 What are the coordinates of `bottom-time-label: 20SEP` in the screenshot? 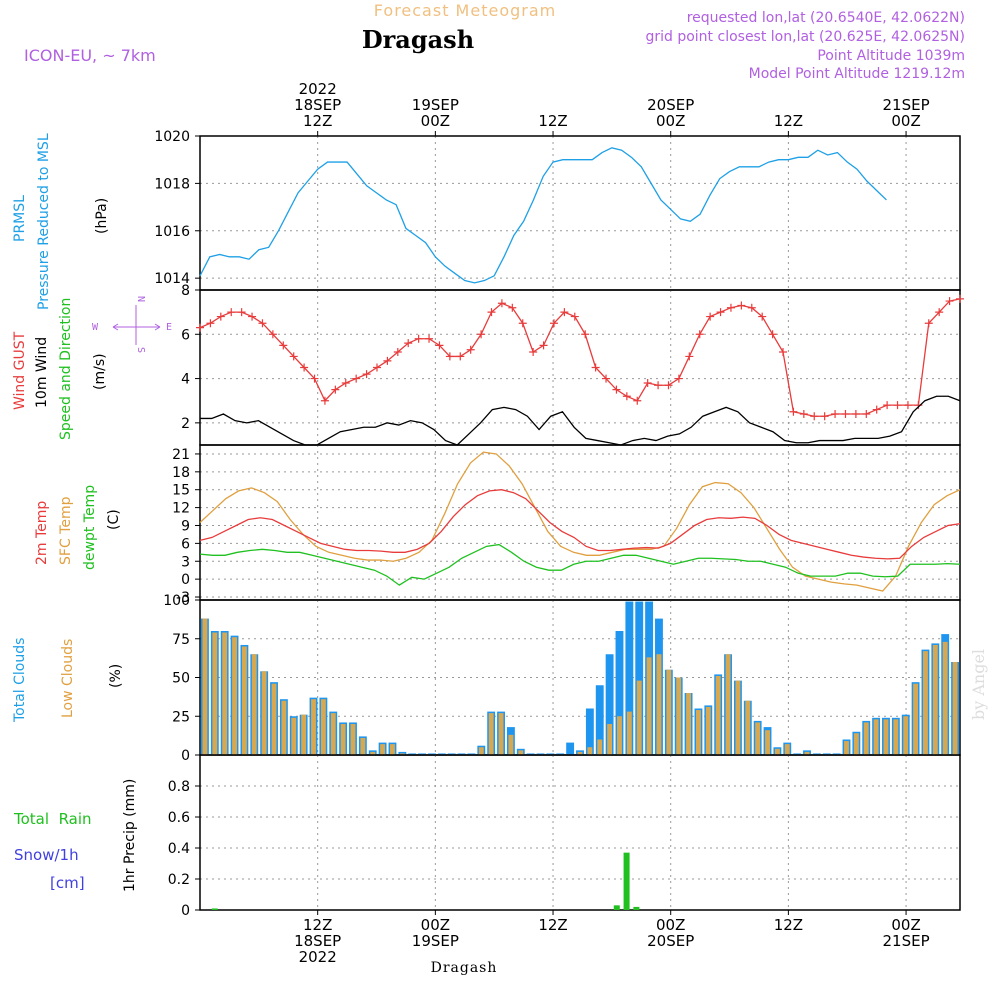 It's located at (670, 941).